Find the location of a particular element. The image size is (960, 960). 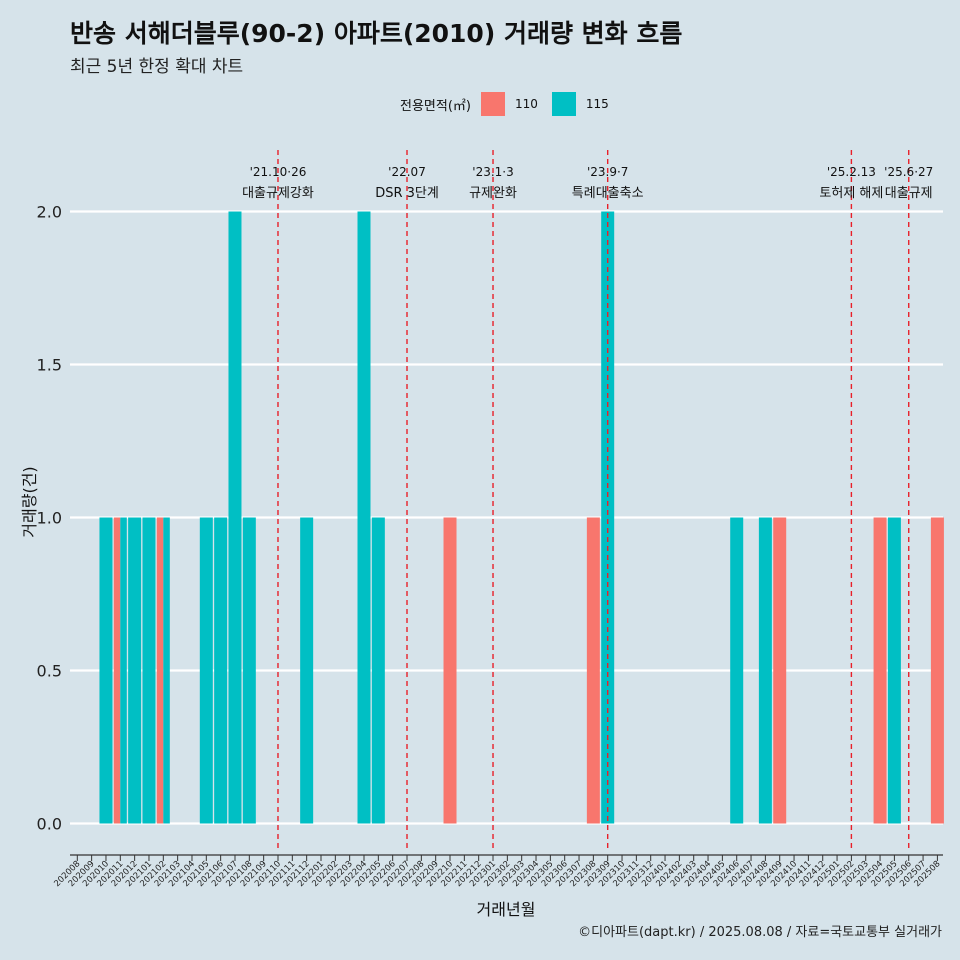

event-label-202309: 특례대출축소 is located at coordinates (608, 193).